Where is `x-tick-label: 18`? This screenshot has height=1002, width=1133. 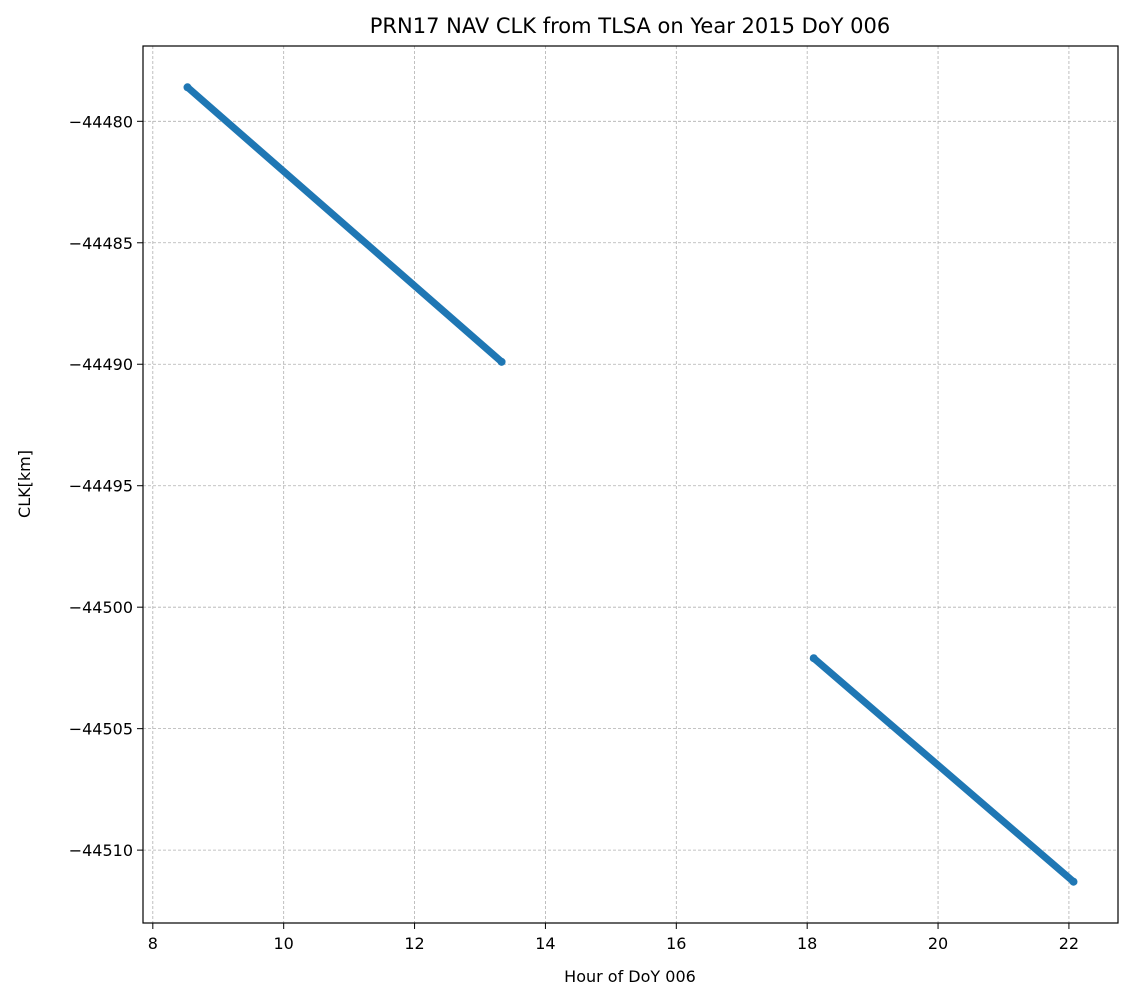
x-tick-label: 18 is located at coordinates (807, 943).